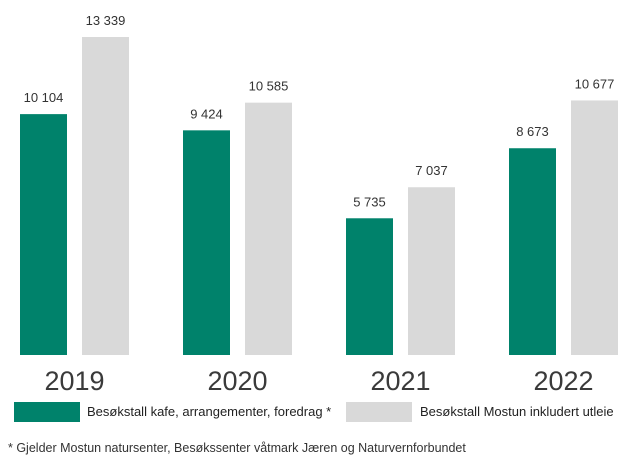  Describe the element at coordinates (532, 131) in the screenshot. I see `data-label-2022-series-1: 8 673` at that location.